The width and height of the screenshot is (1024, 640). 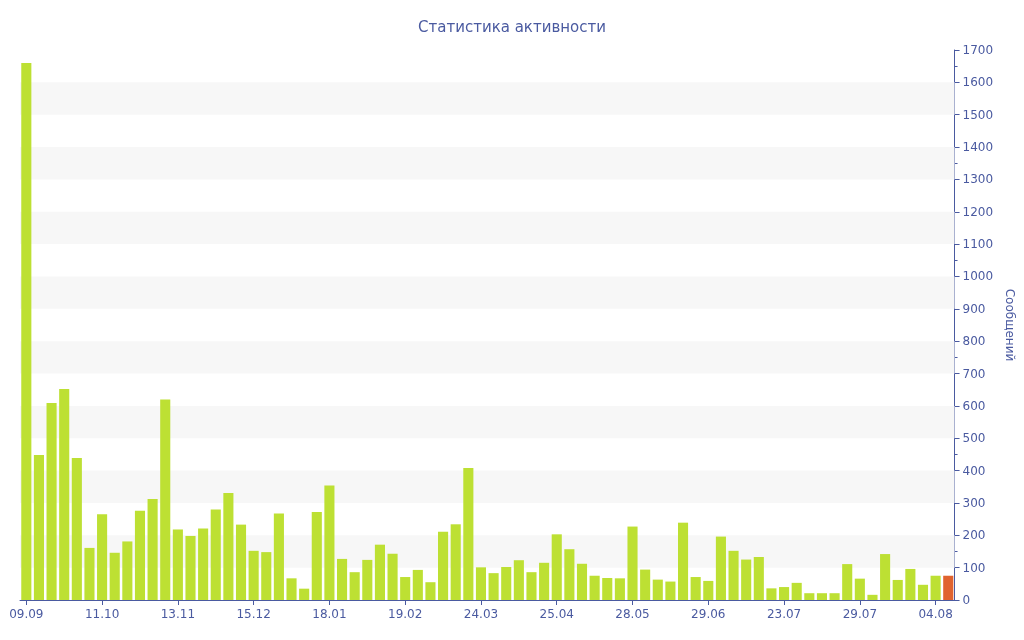 What do you see at coordinates (178, 614) in the screenshot?
I see `x-tick-label: 13.11` at bounding box center [178, 614].